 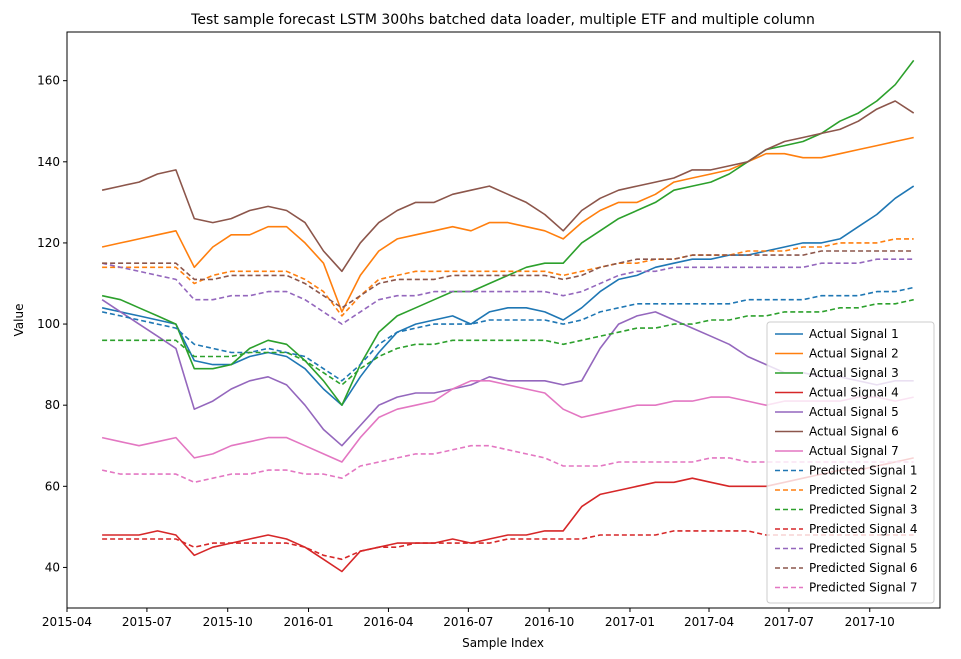 What do you see at coordinates (854, 334) in the screenshot?
I see `legend-label: Actual Signal 1` at bounding box center [854, 334].